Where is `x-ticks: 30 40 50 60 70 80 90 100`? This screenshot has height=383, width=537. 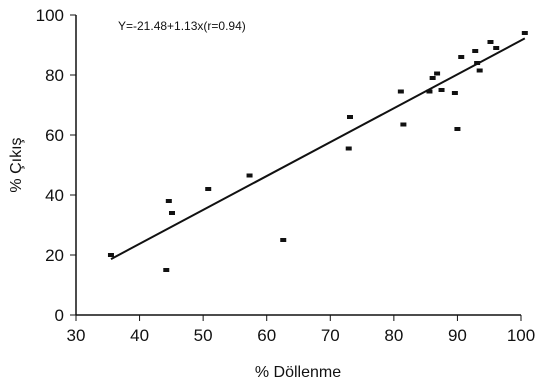 x-ticks: 30 40 50 60 70 80 90 100 is located at coordinates (301, 330).